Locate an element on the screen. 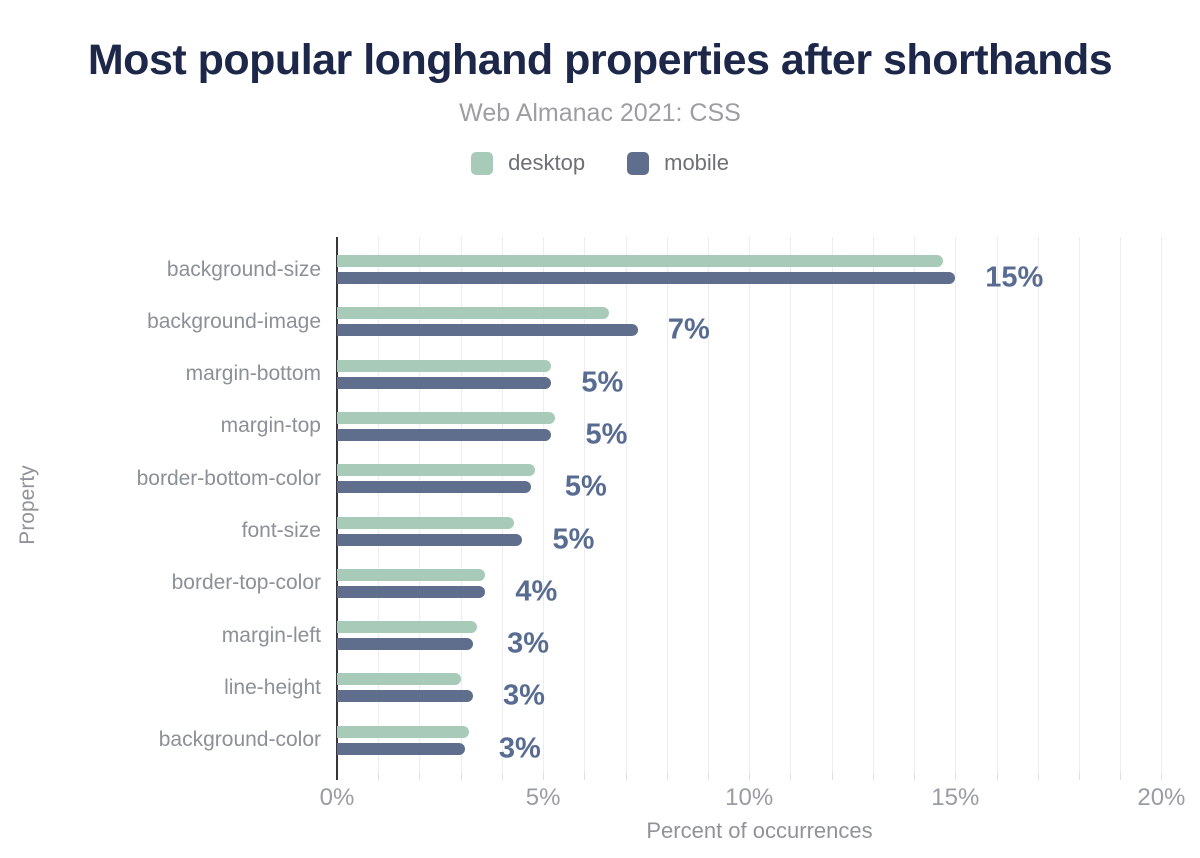  y-axis-title: Property is located at coordinates (27, 505).